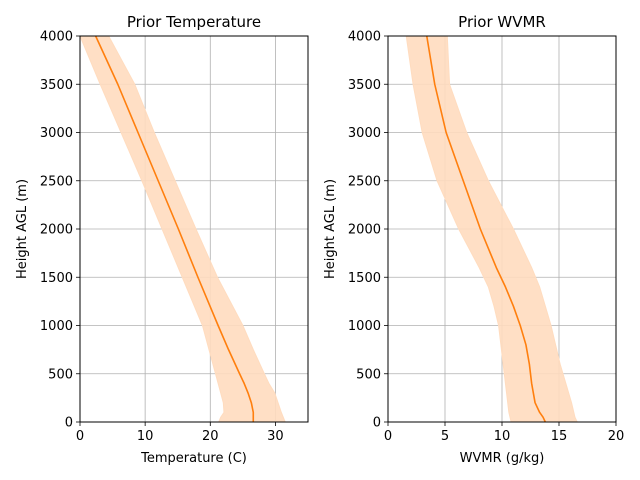  Describe the element at coordinates (180, 433) in the screenshot. I see `x-ticks: 0 10 20 30` at that location.